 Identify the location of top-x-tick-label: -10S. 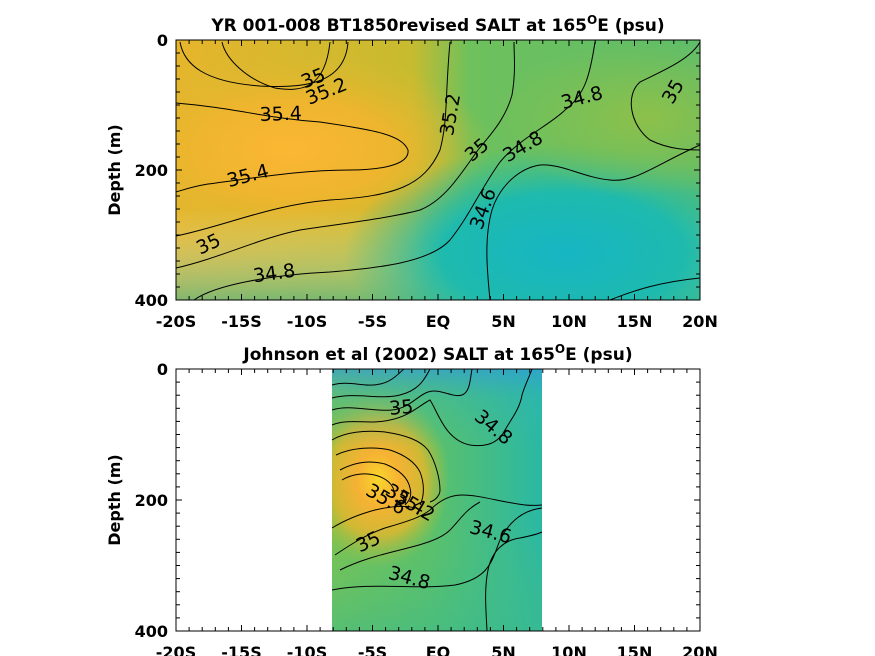
(307, 321).